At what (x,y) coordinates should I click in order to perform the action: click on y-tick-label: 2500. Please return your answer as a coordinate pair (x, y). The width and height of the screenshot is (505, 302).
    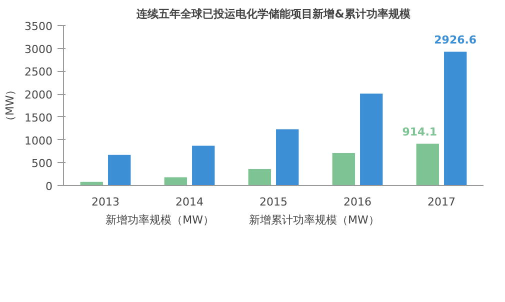
    Looking at the image, I should click on (38, 72).